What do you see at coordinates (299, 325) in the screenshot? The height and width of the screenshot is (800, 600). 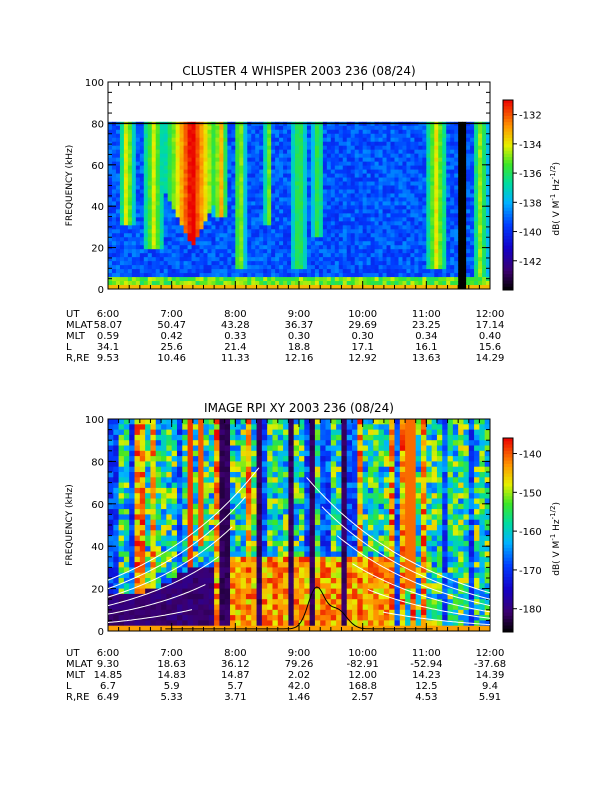 I see `ephemeris-value: 36.37` at bounding box center [299, 325].